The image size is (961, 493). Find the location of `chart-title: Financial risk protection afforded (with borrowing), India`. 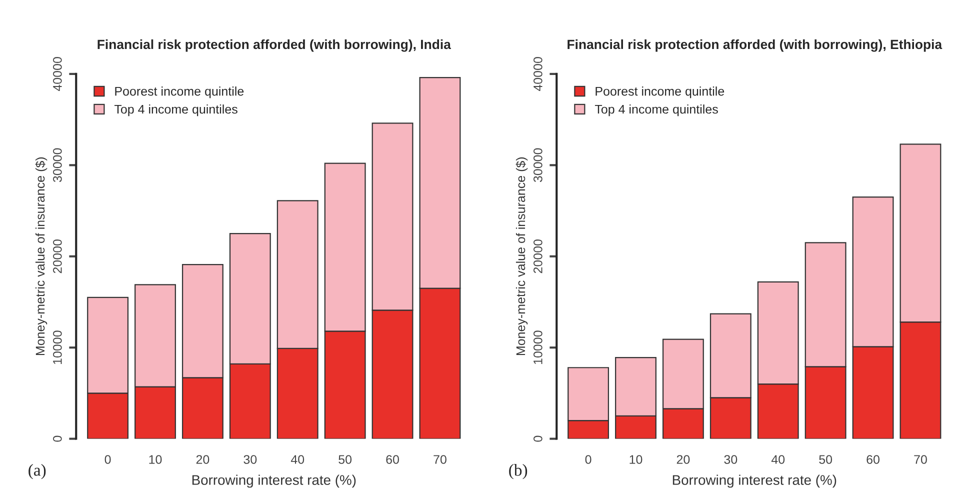

chart-title: Financial risk protection afforded (with borrowing), India is located at coordinates (275, 45).